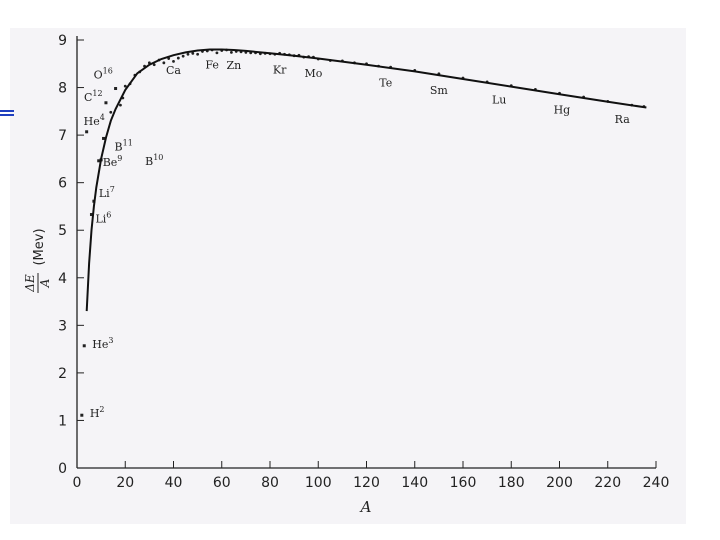  Describe the element at coordinates (45, 283) in the screenshot. I see `y-axis-fraction-bottom: A` at that location.